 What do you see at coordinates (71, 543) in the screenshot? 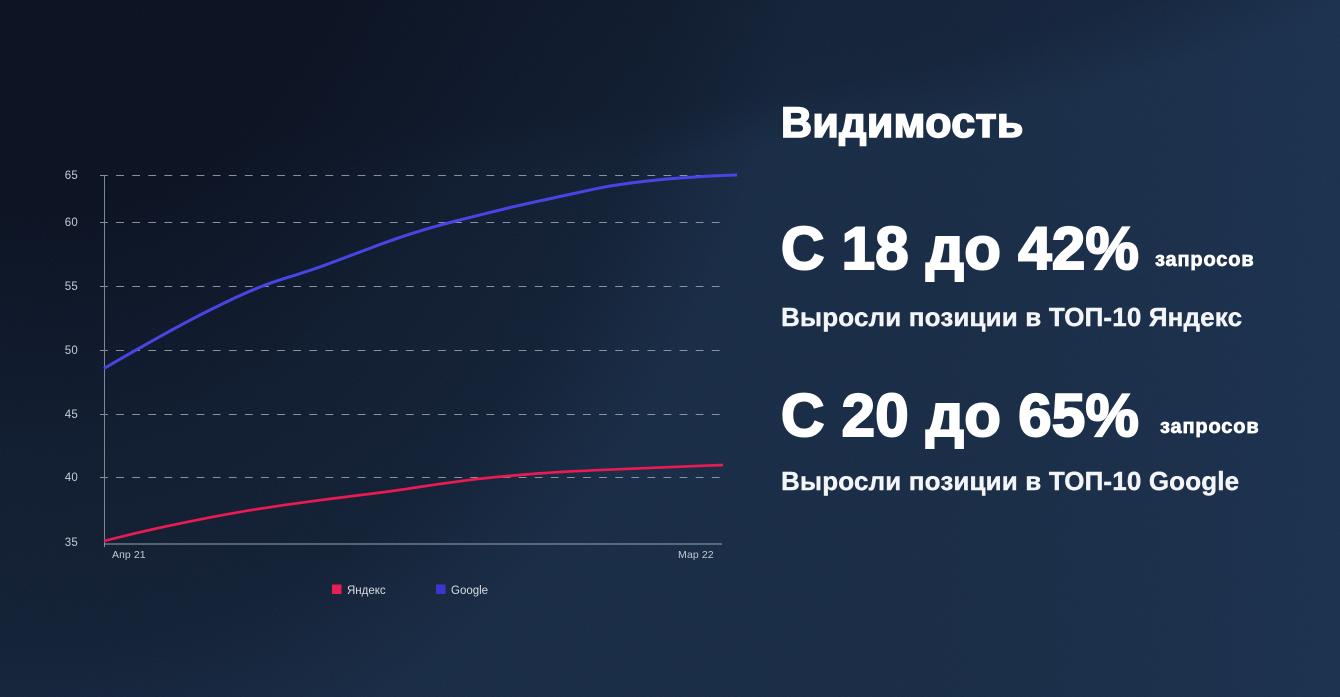
I see `svg-text: 35` at bounding box center [71, 543].